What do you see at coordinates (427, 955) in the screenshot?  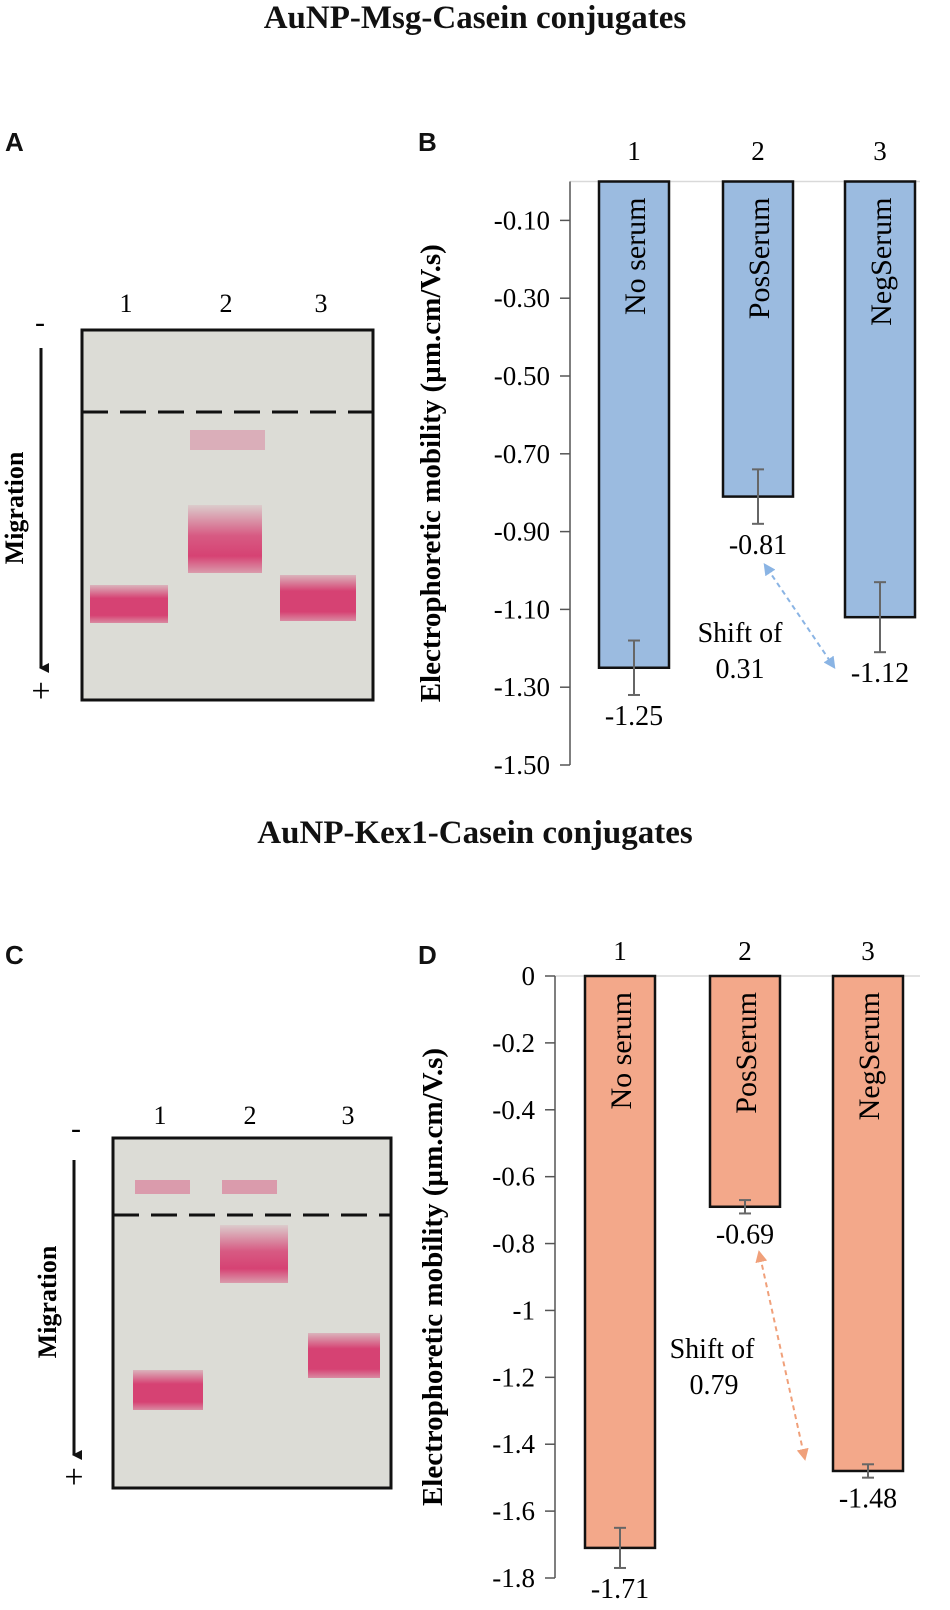 I see `panel-letter-d: D` at bounding box center [427, 955].